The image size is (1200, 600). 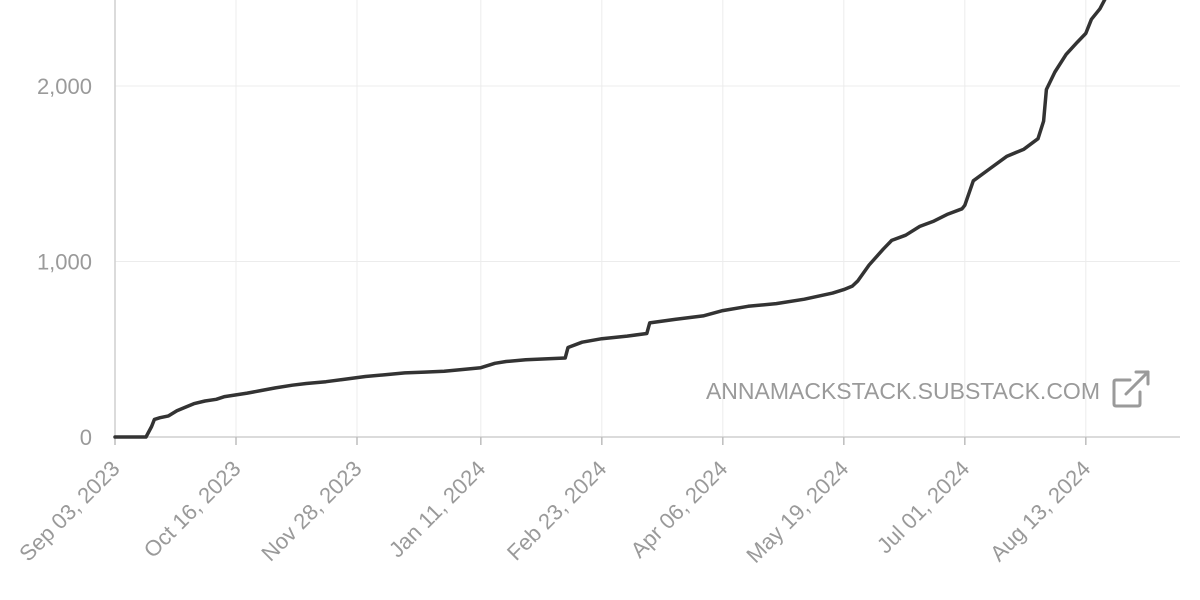 What do you see at coordinates (69, 511) in the screenshot?
I see `x-tick-label: Sep 03, 2023` at bounding box center [69, 511].